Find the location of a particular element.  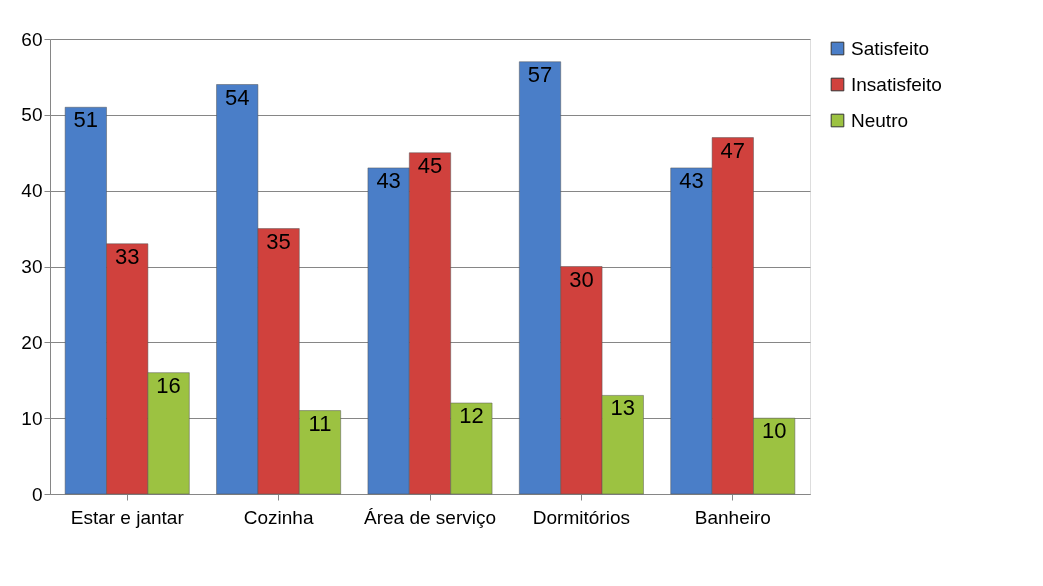

y-tick-label: 60 is located at coordinates (32, 39).